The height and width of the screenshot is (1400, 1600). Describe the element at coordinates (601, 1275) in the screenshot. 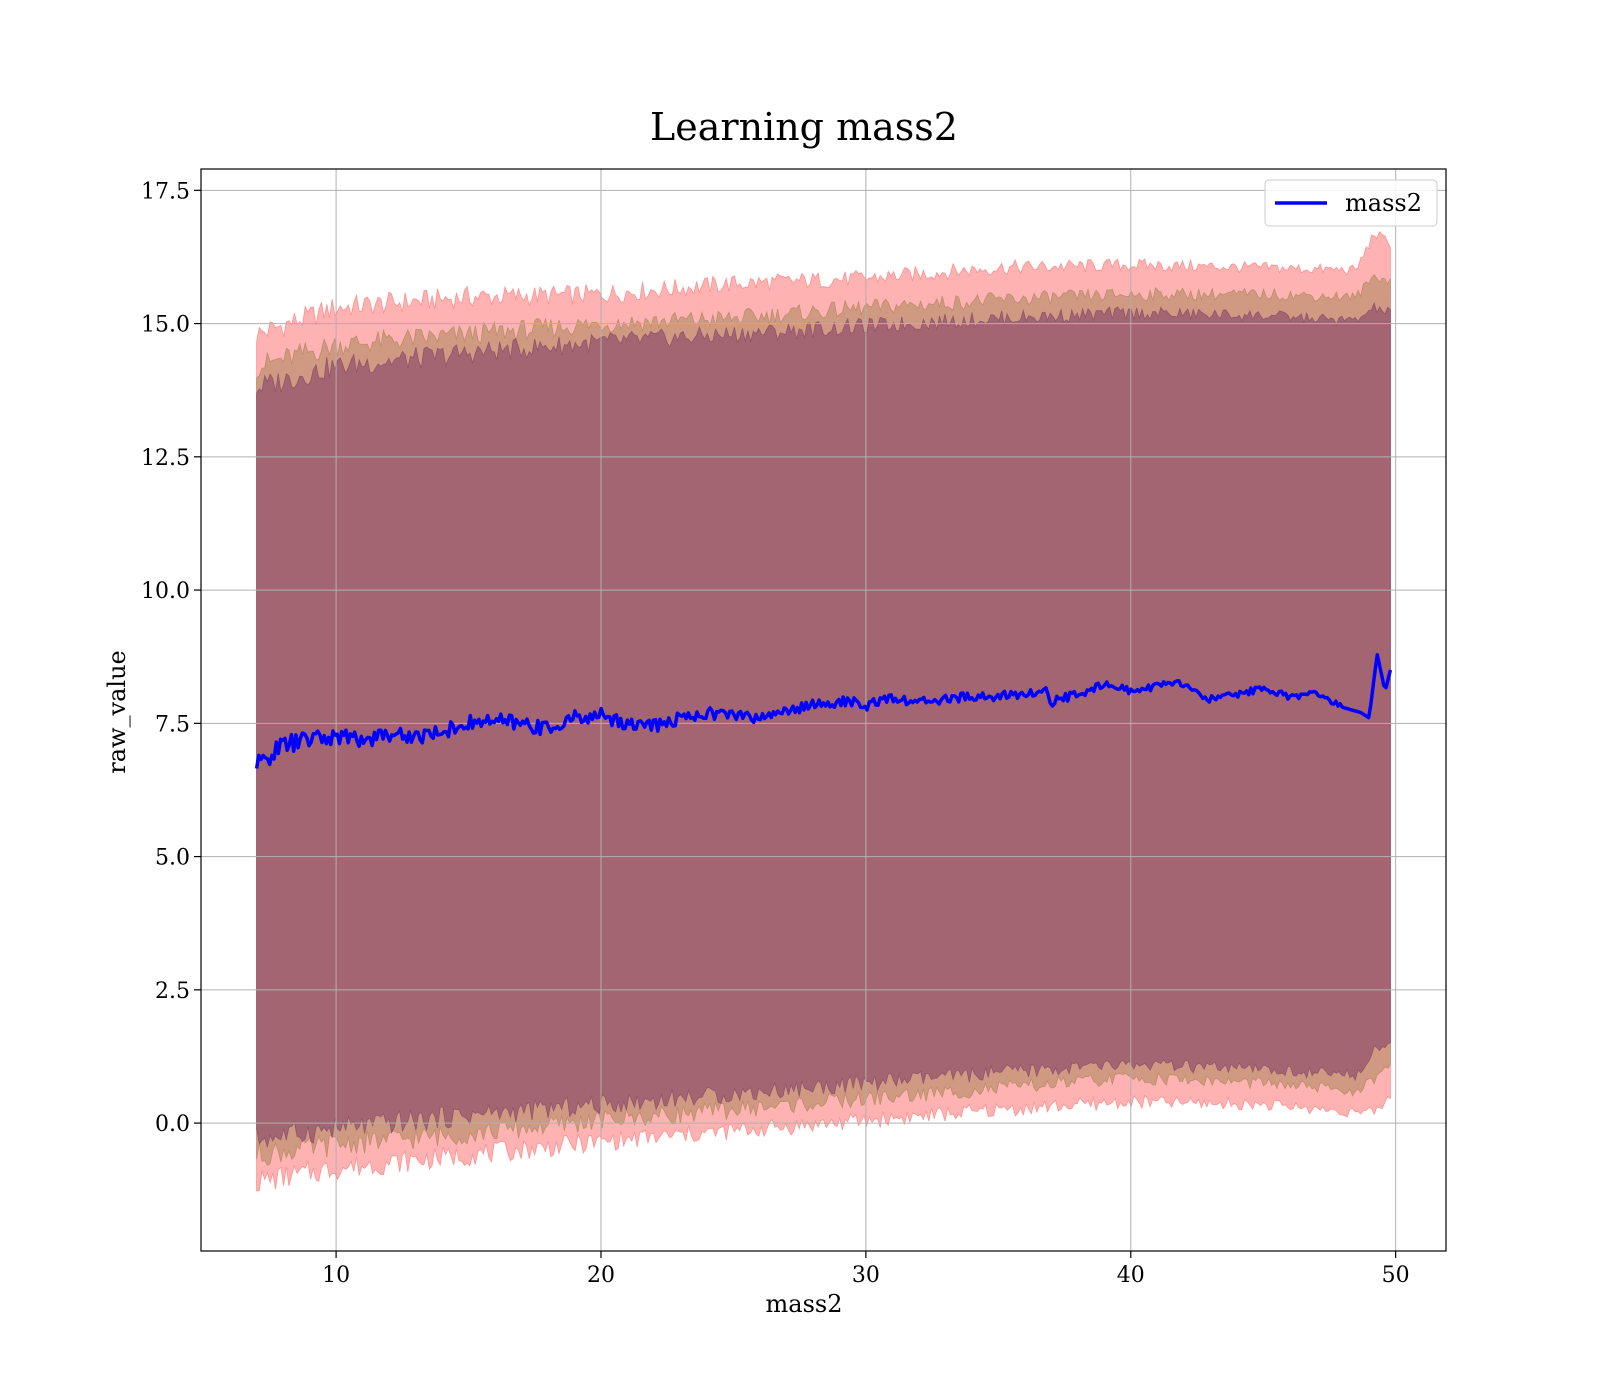

I see `x-tick-label: 20` at that location.